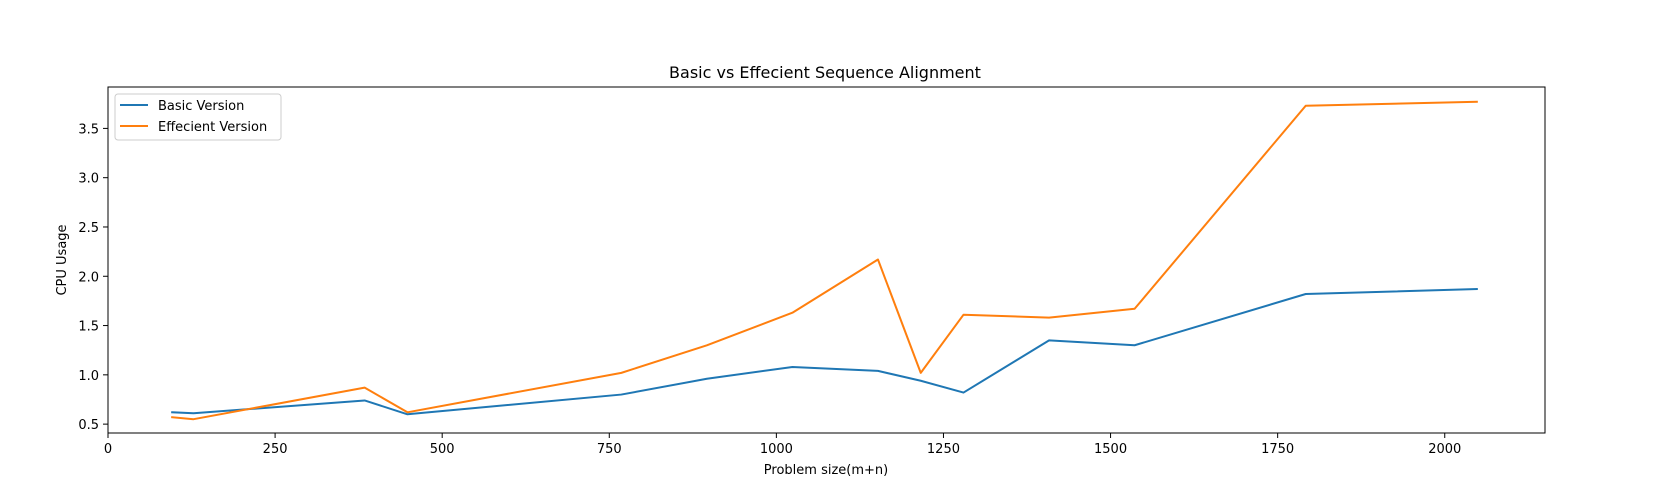 This screenshot has width=1678, height=479. I want to click on x-tick-label: 2000, so click(1444, 449).